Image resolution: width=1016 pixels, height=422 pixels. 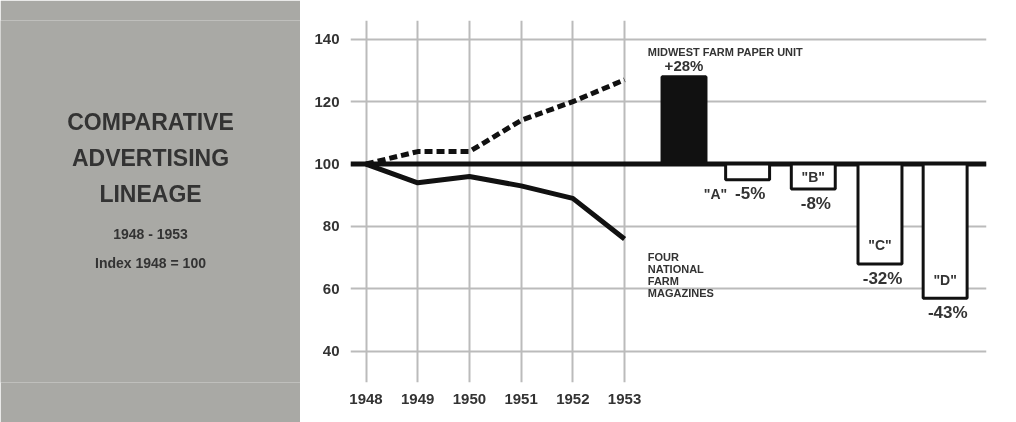 What do you see at coordinates (418, 398) in the screenshot?
I see `x-tick-label: 1949` at bounding box center [418, 398].